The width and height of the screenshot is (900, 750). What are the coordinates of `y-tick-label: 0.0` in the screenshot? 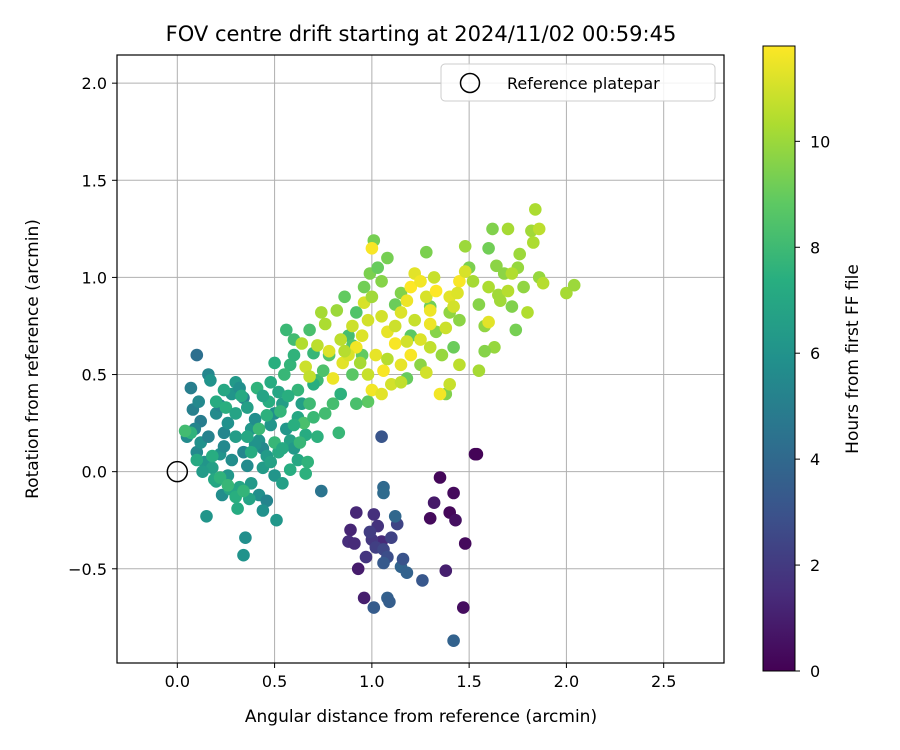 It's located at (94, 472).